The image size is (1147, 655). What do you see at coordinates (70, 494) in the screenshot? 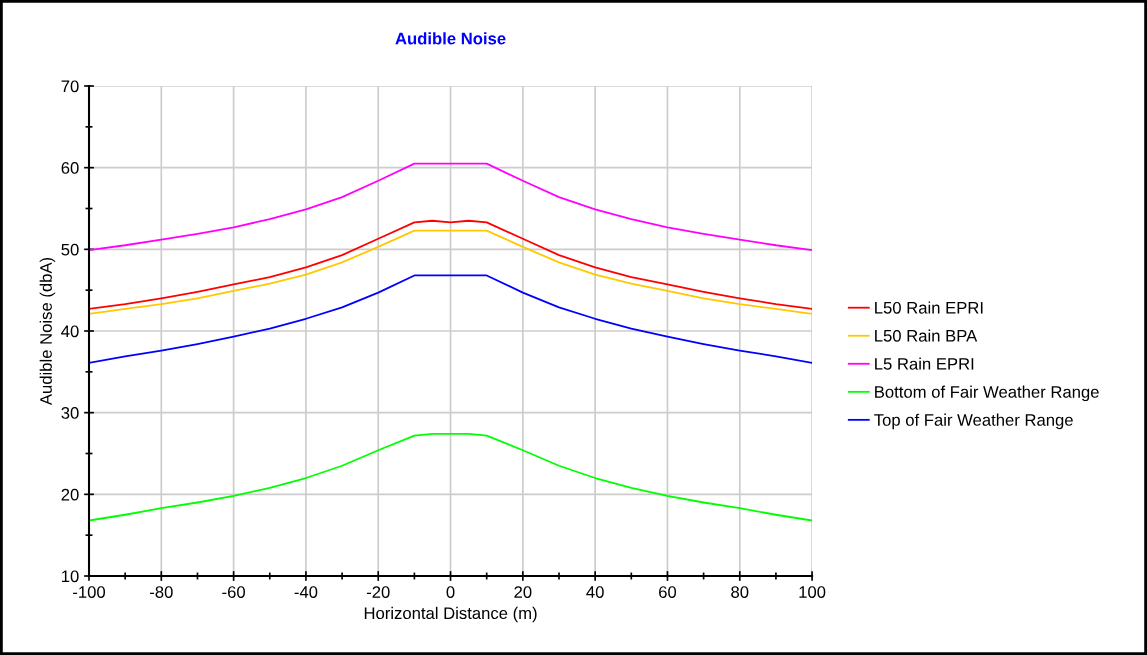
I see `y-tick-label: 20` at bounding box center [70, 494].